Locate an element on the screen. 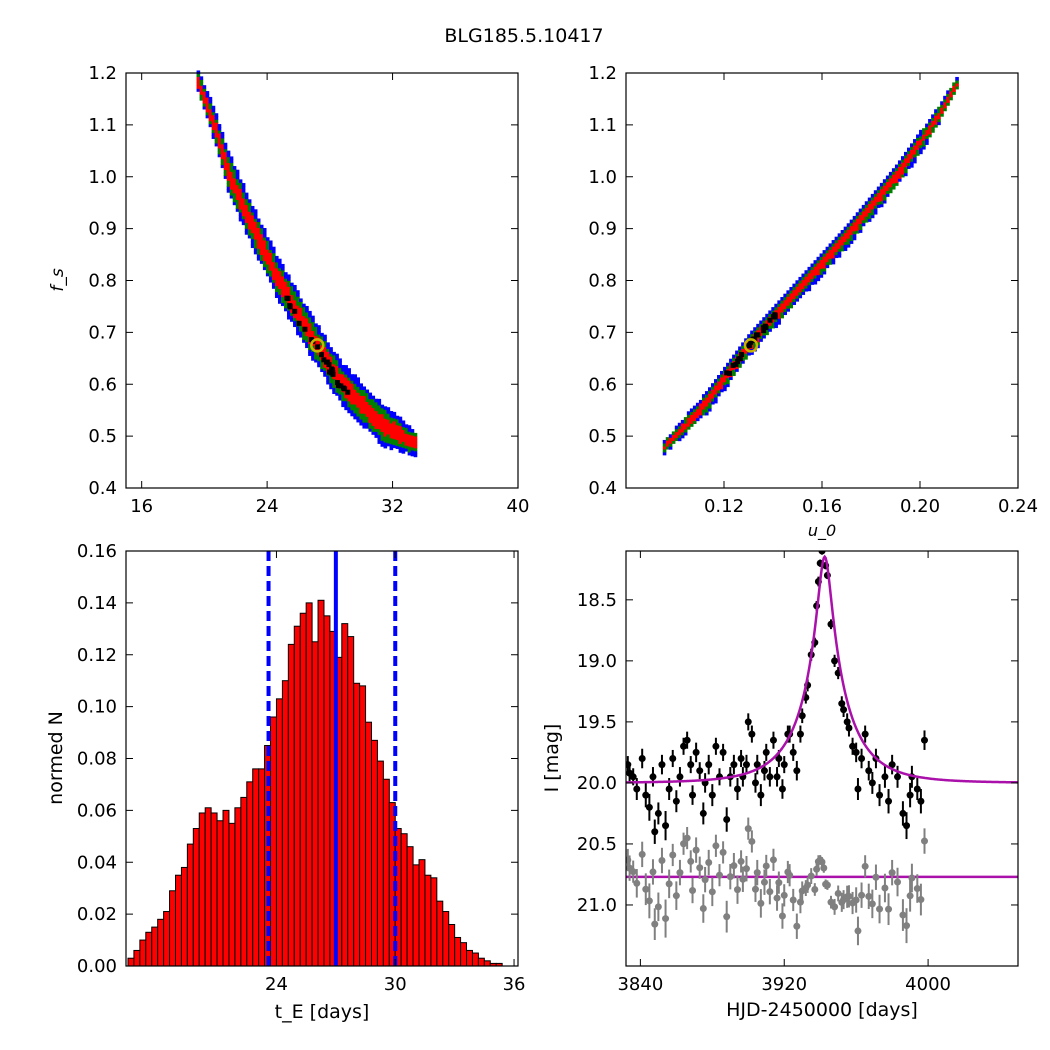 The image size is (1050, 1050). best-region-cell is located at coordinates (345, 389).